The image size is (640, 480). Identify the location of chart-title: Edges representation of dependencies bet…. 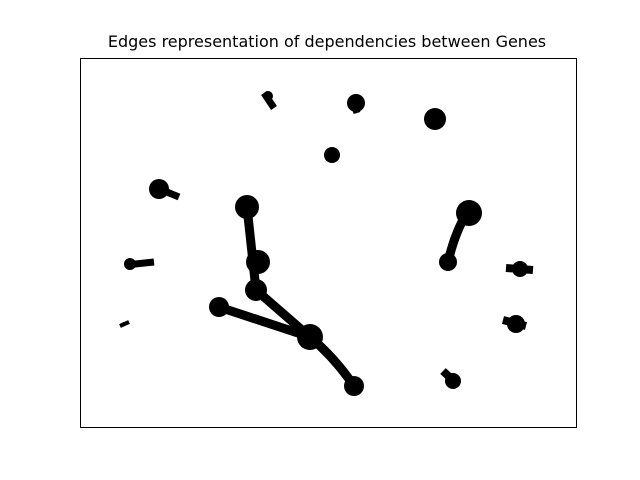
(327, 41).